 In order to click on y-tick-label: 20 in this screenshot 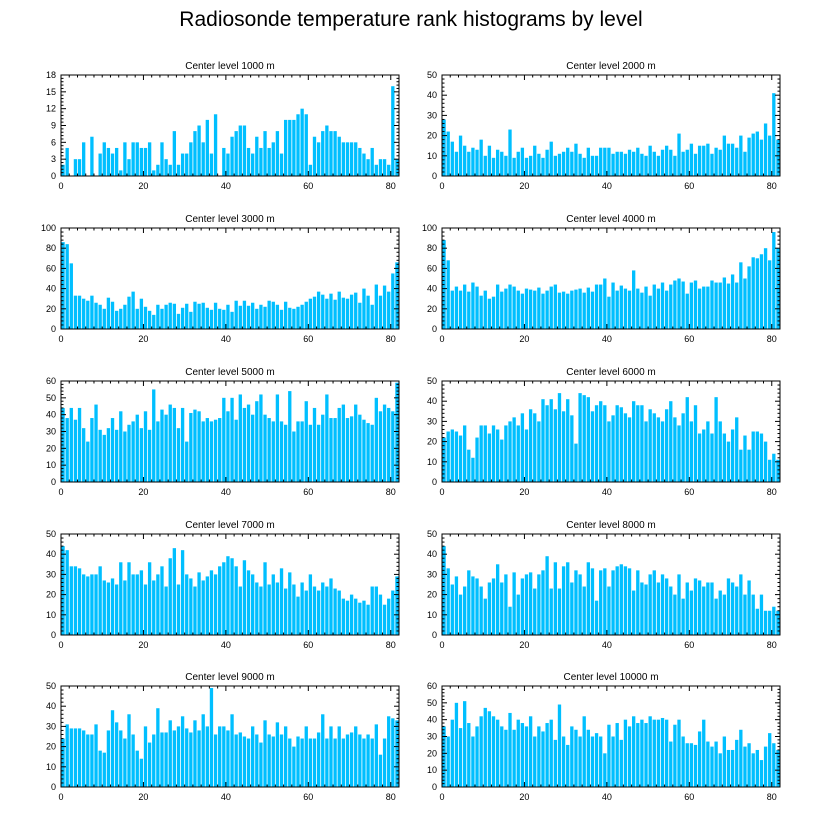, I will do `click(51, 448)`.